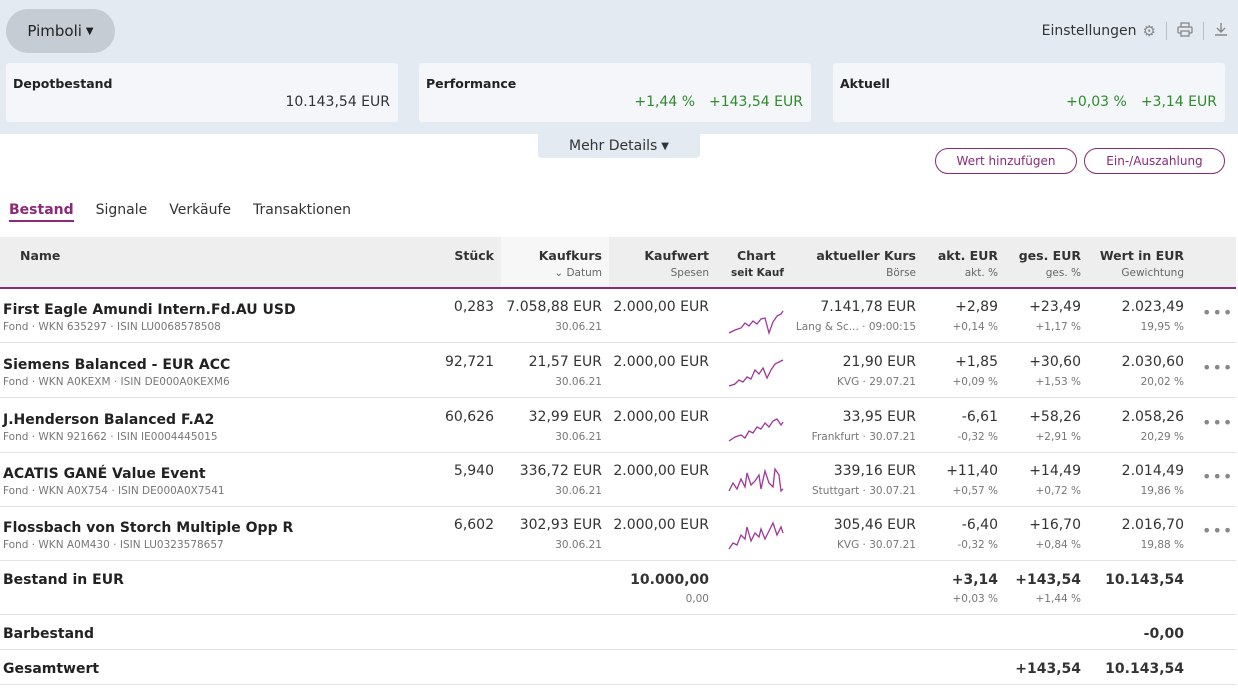  I want to click on stueck-value: 60,626, so click(469, 417).